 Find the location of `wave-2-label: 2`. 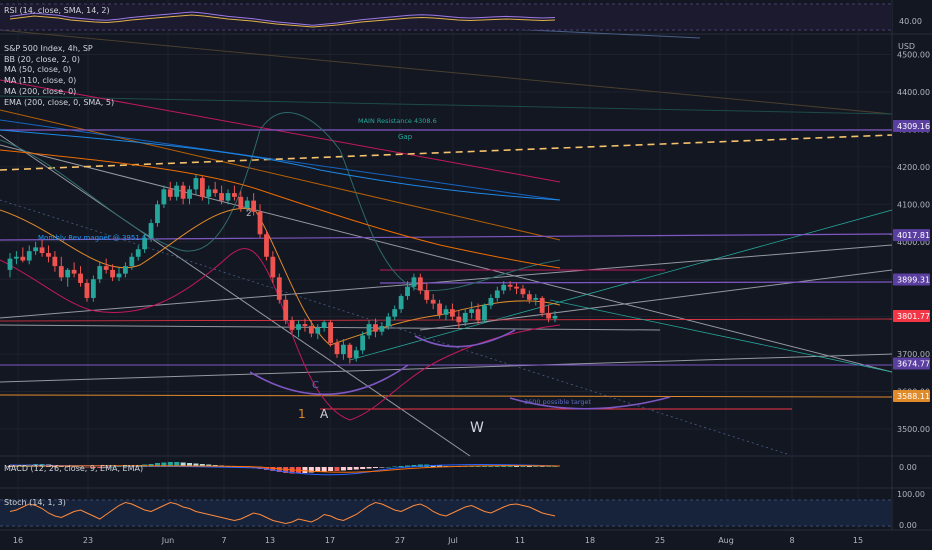

wave-2-label: 2 is located at coordinates (249, 214).